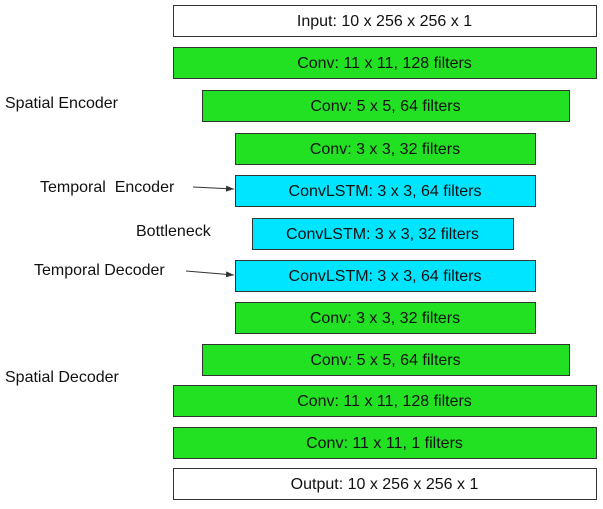 This screenshot has width=603, height=509. What do you see at coordinates (62, 103) in the screenshot?
I see `section-label: Spatial Encoder` at bounding box center [62, 103].